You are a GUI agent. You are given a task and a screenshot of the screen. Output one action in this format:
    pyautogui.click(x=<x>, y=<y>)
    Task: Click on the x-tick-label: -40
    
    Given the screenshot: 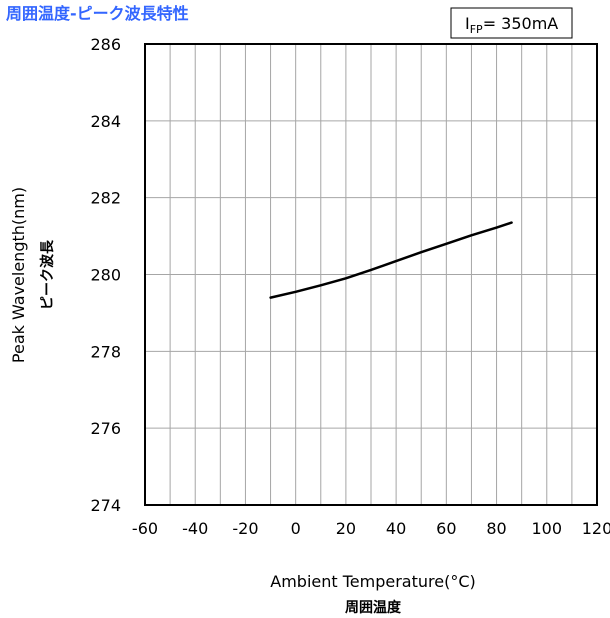 What is the action you would take?
    pyautogui.click(x=195, y=528)
    